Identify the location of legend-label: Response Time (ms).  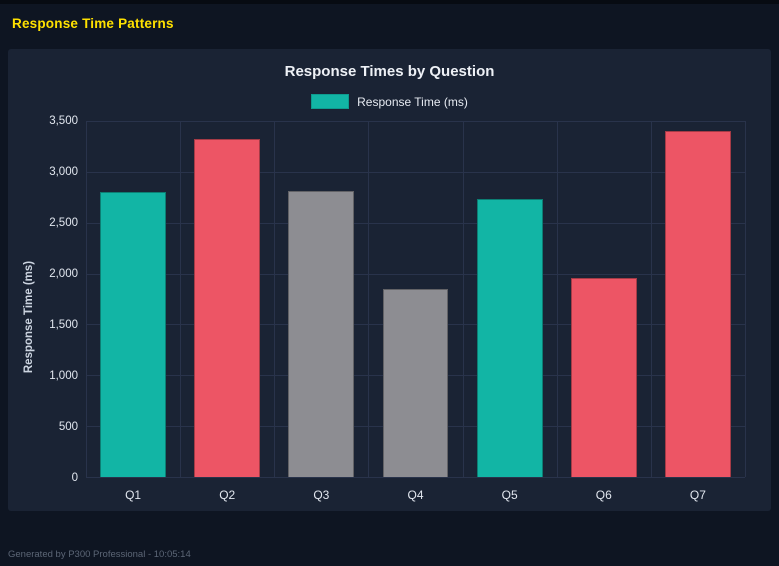
(412, 101).